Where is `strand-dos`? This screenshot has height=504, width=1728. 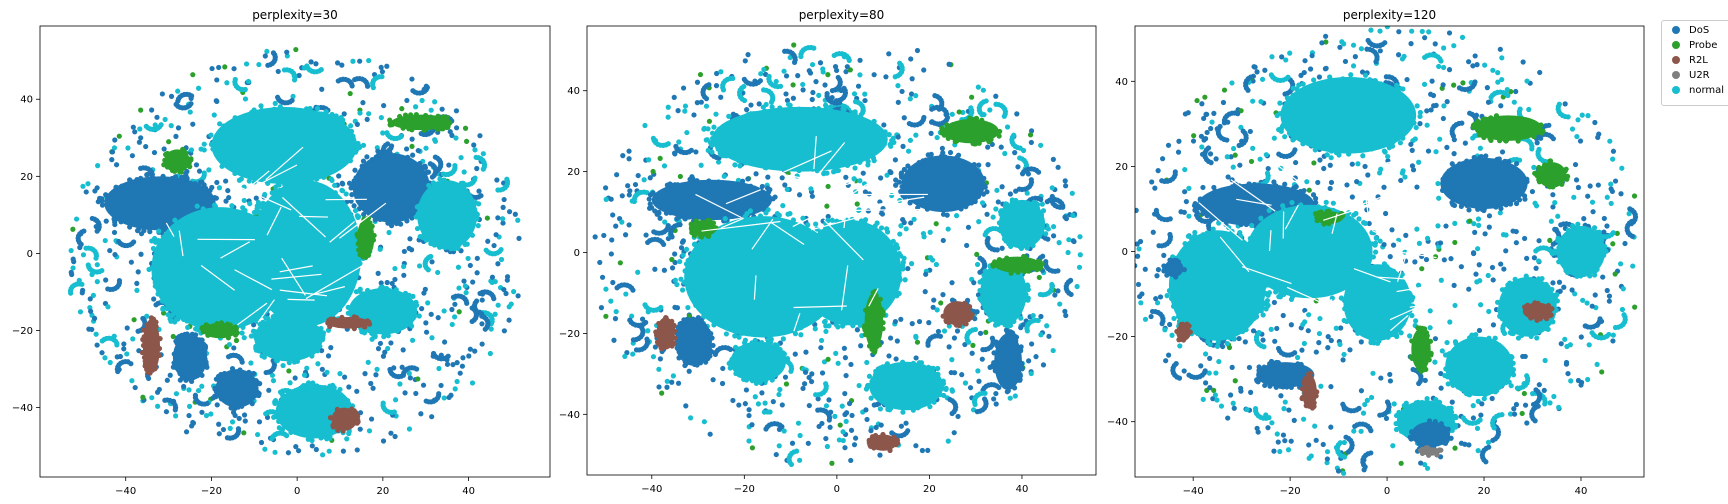
strand-dos is located at coordinates (361, 82).